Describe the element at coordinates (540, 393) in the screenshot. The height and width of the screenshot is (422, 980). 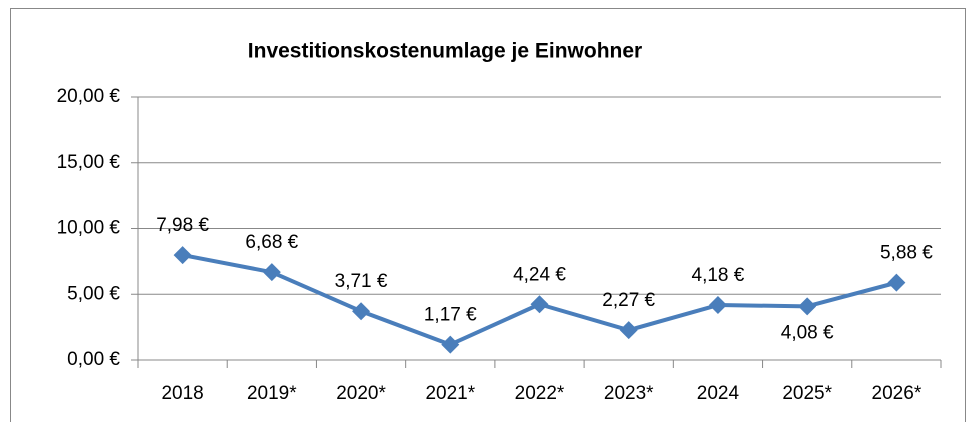
I see `x-tick-label: 2022*` at that location.